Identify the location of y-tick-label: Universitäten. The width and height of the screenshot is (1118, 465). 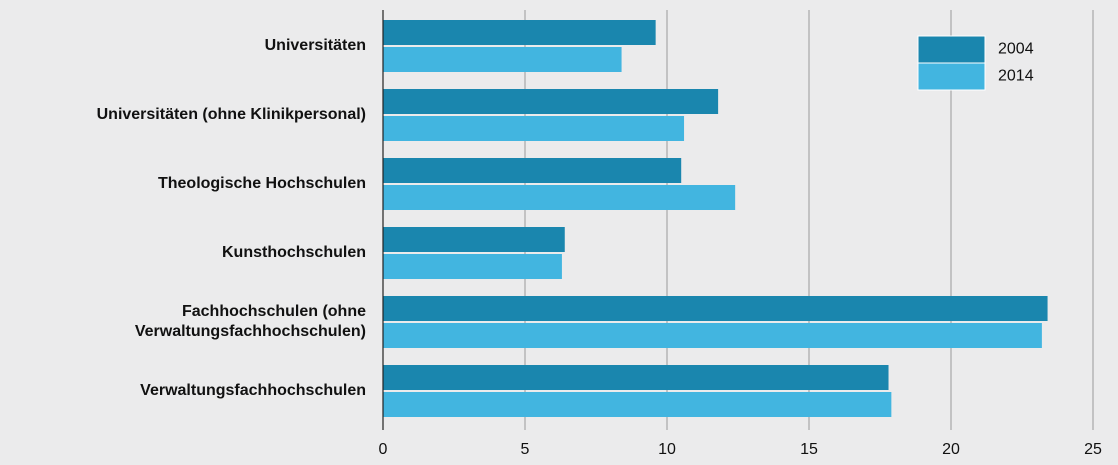
(315, 45).